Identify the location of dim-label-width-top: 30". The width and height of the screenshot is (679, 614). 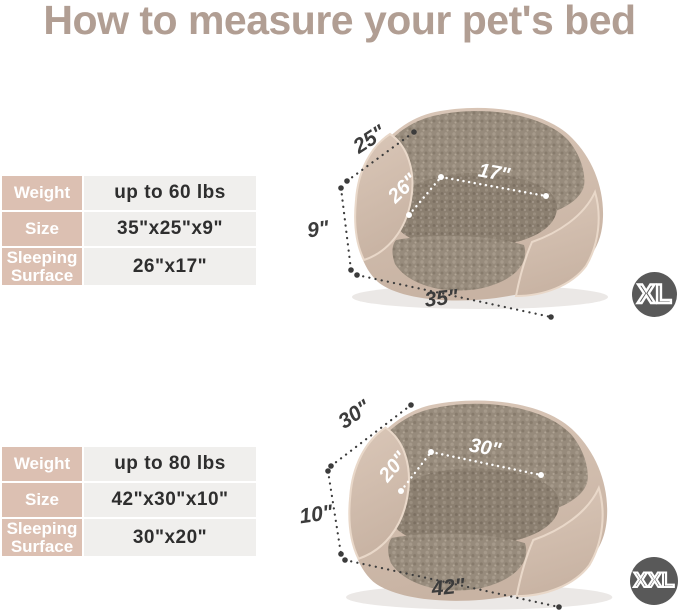
(354, 414).